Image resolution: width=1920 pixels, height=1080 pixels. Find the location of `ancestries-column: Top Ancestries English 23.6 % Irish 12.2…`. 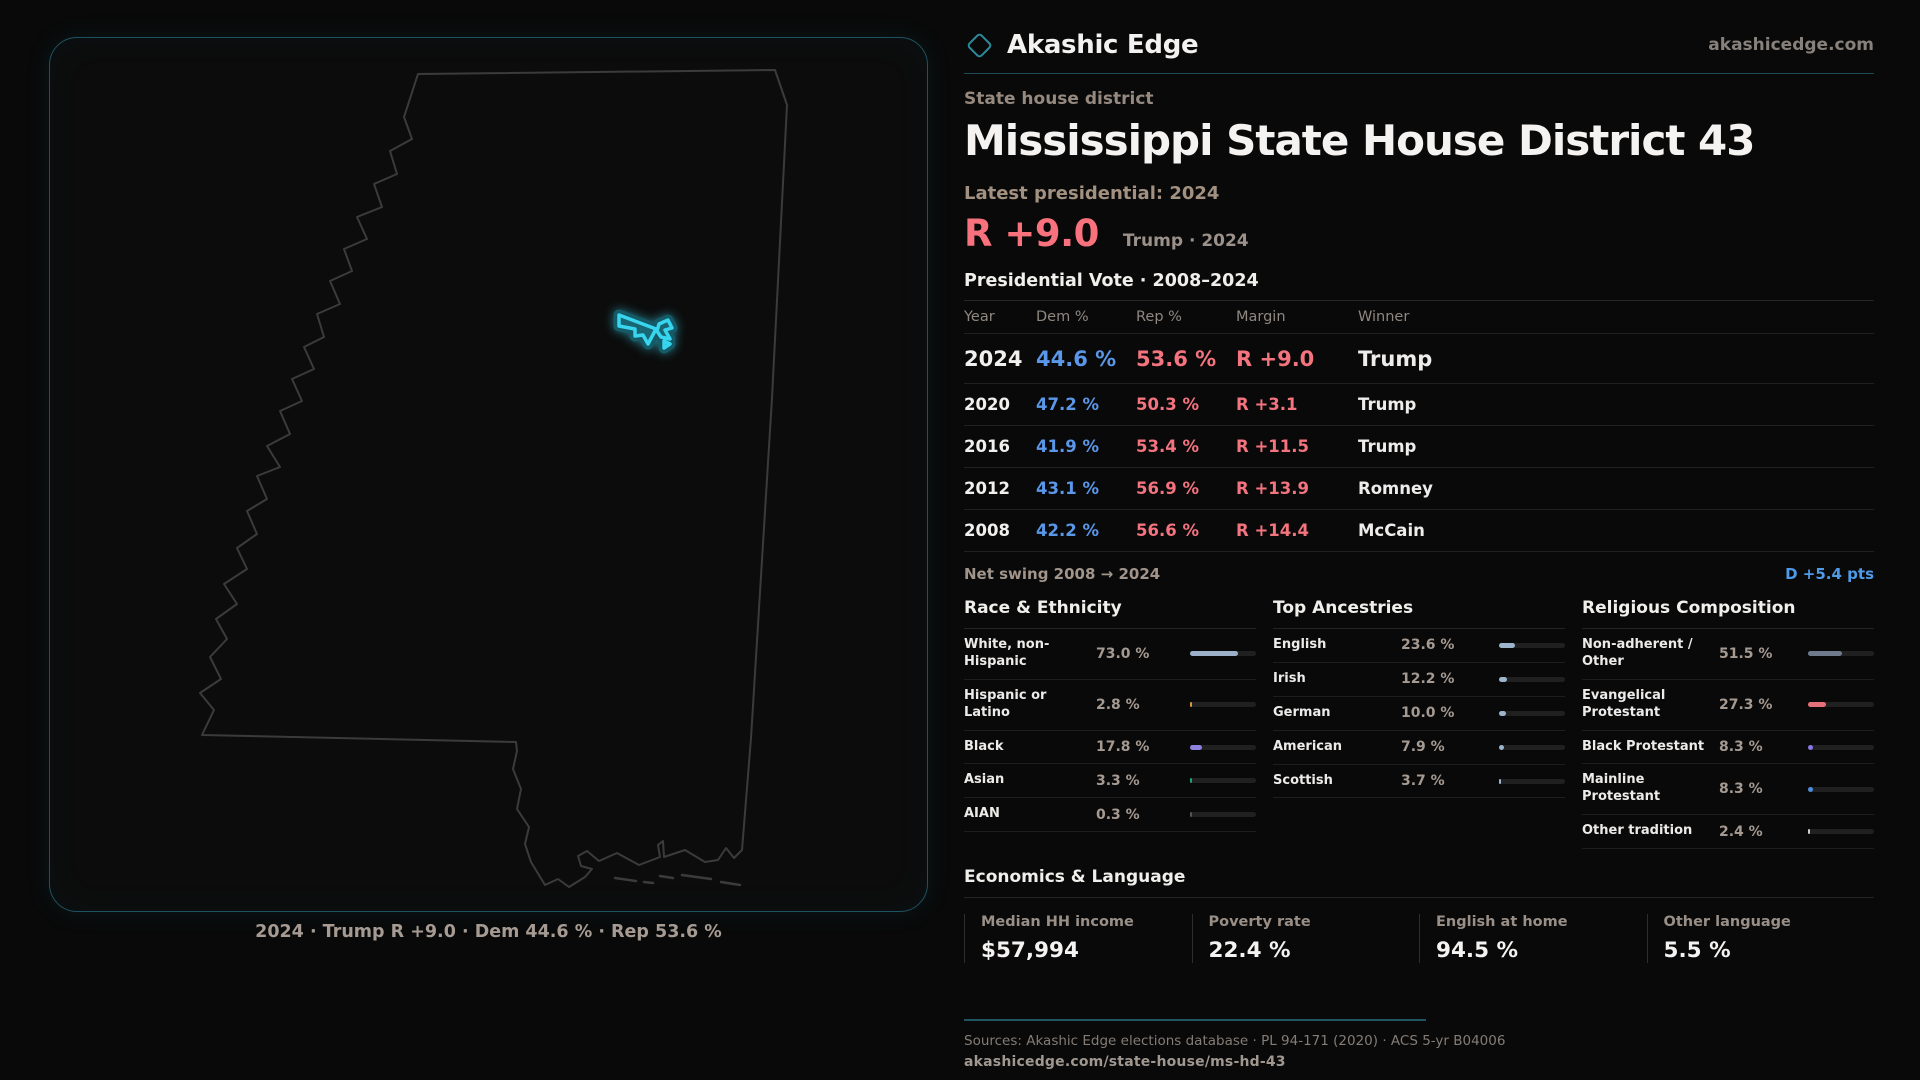

ancestries-column: Top Ancestries English 23.6 % Irish 12.2… is located at coordinates (1419, 723).